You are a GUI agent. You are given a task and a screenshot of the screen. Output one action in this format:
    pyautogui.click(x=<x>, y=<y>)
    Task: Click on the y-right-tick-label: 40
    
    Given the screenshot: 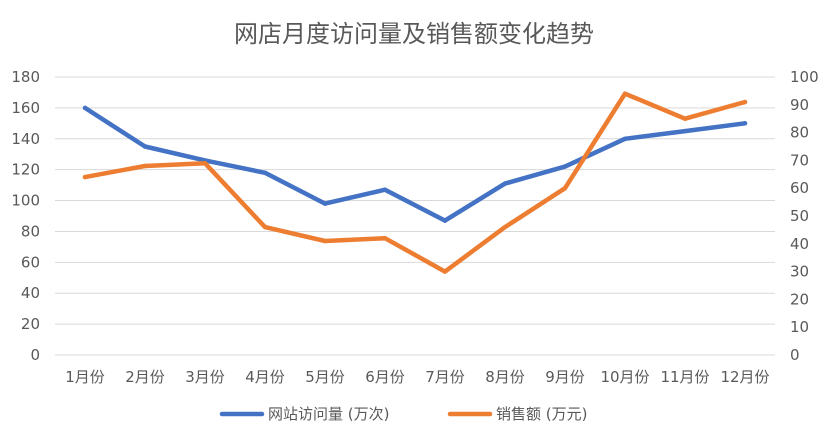 What is the action you would take?
    pyautogui.click(x=799, y=244)
    